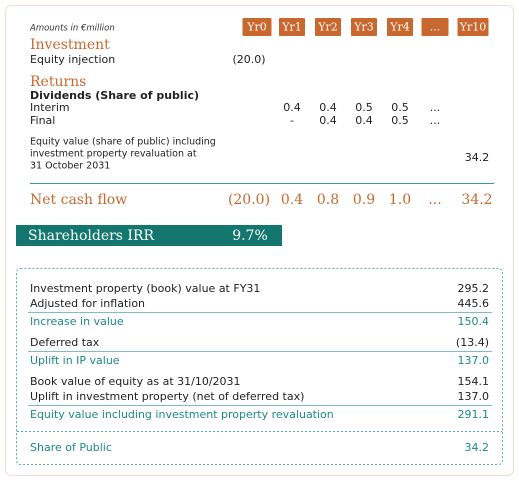 The image size is (519, 490). I want to click on units-note: Amounts in €million, so click(72, 29).